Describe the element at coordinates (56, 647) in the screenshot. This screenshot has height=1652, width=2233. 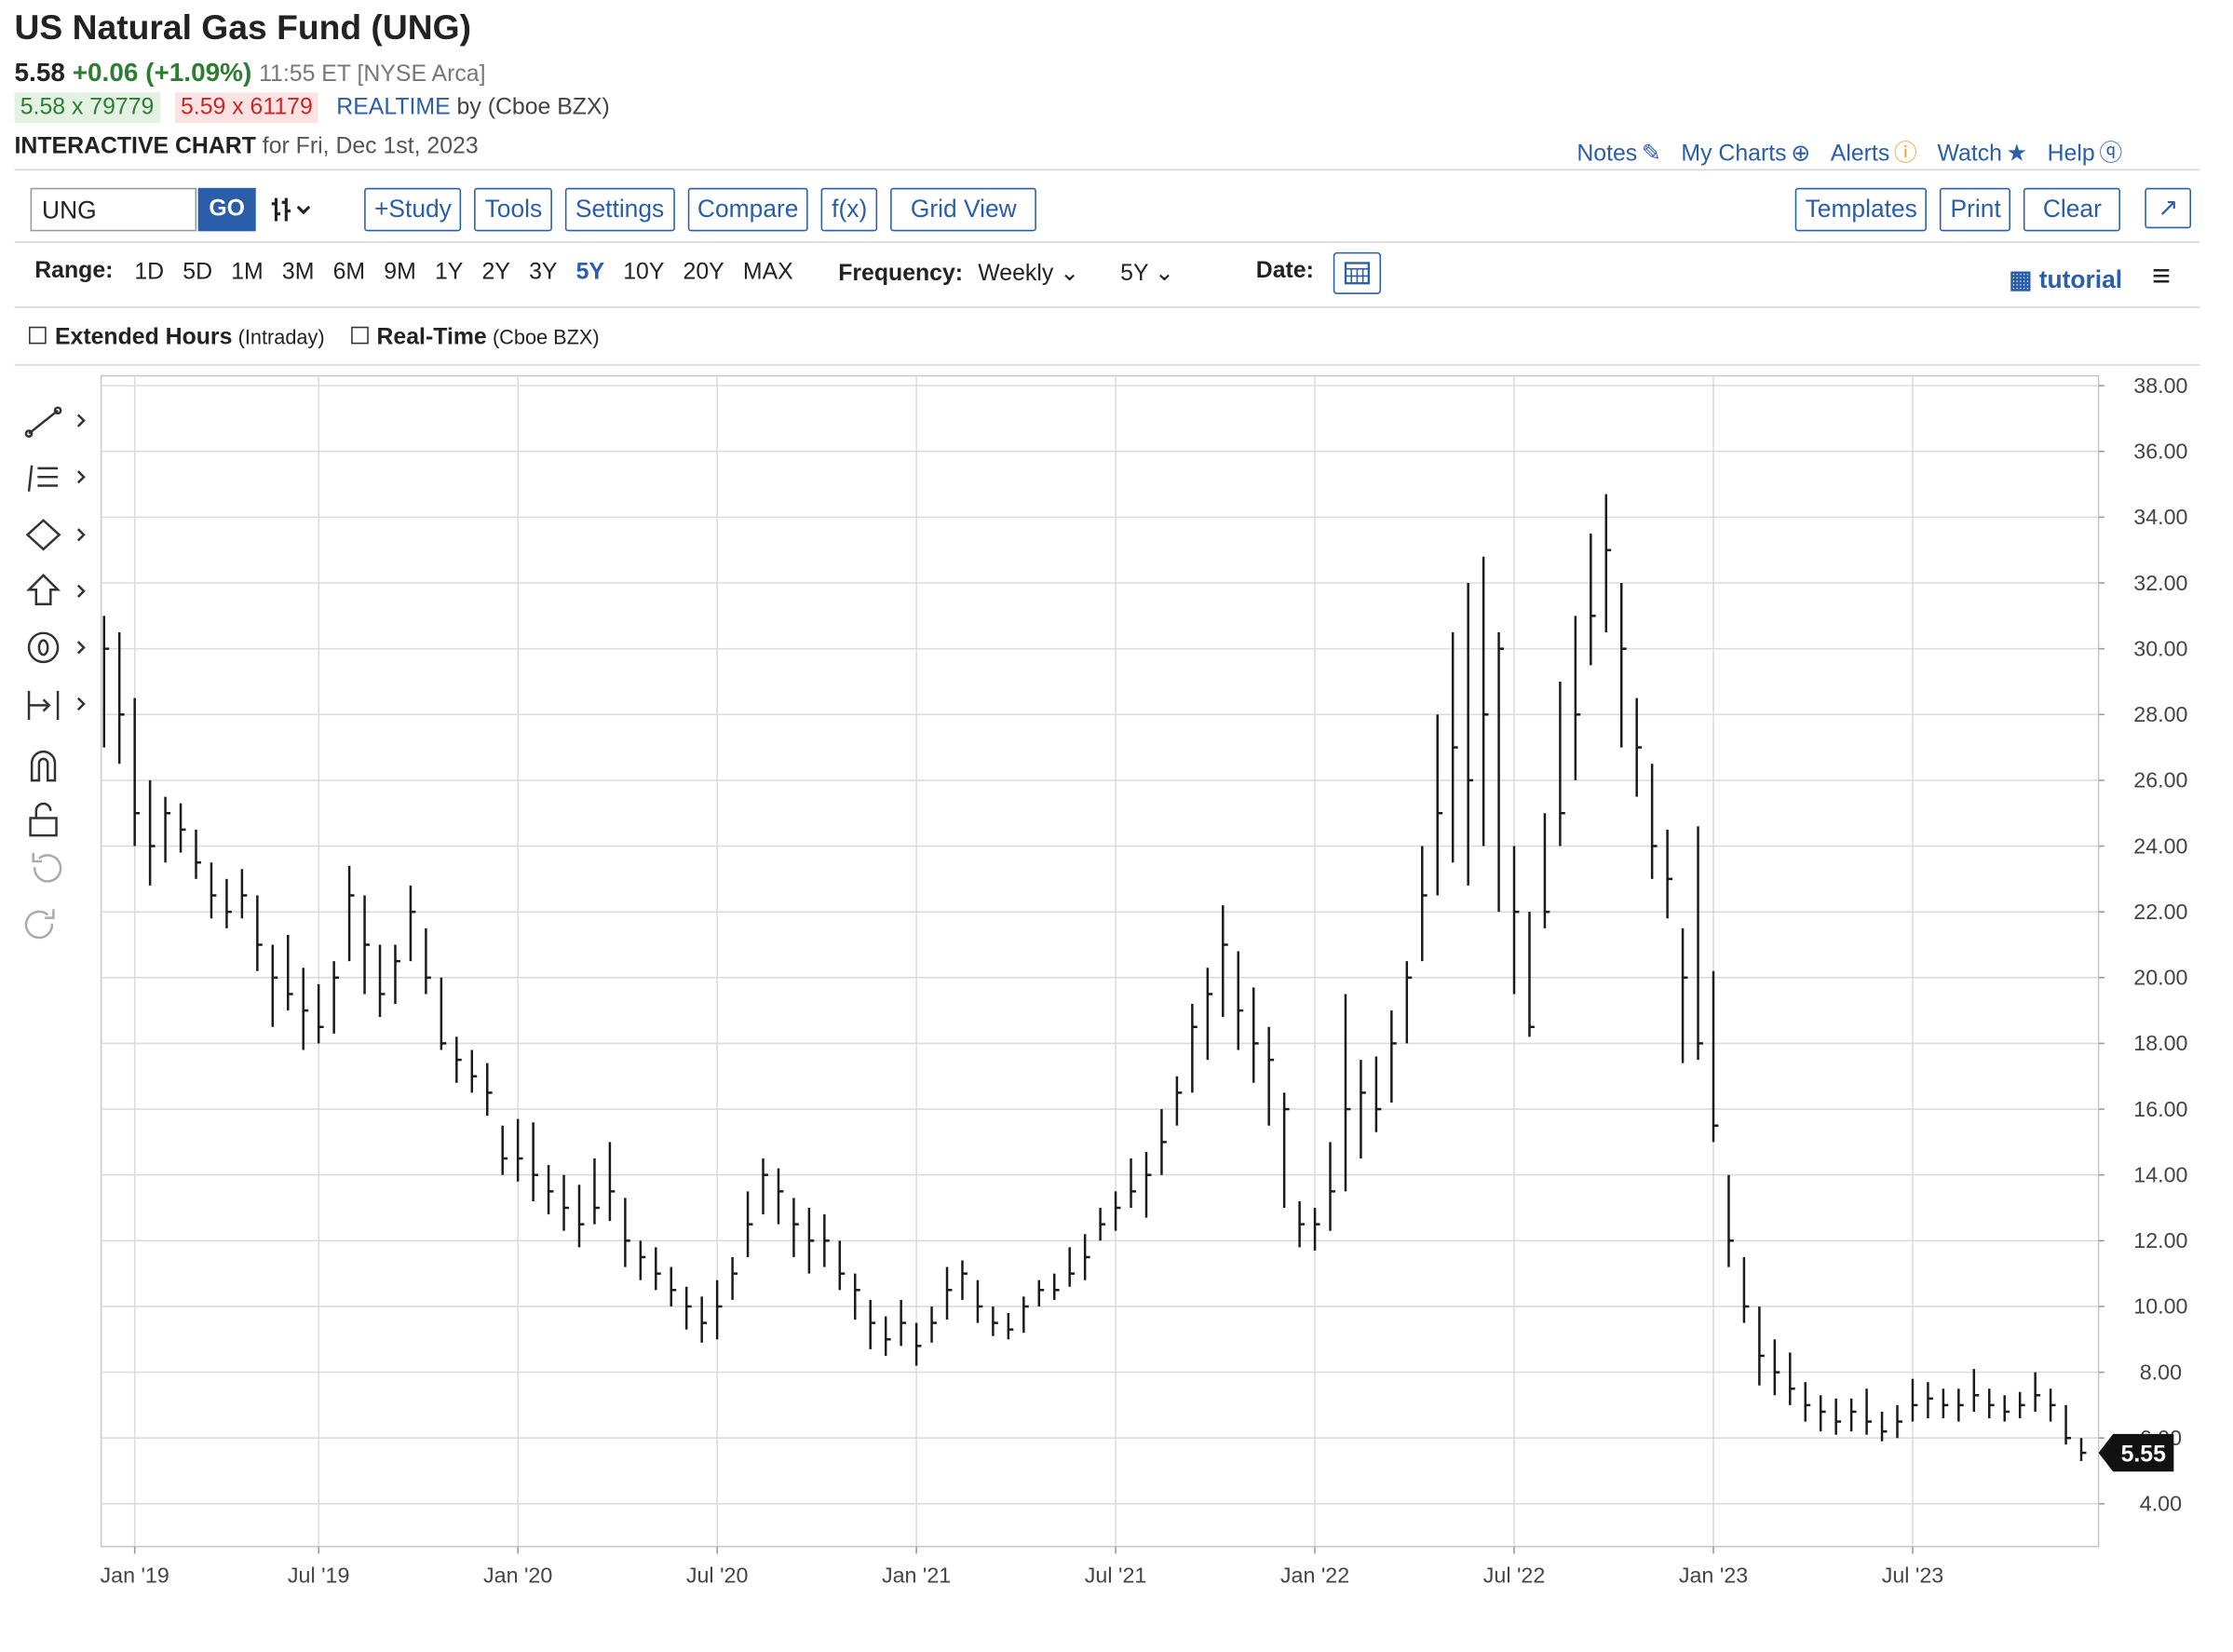
I see `tool-annotation` at that location.